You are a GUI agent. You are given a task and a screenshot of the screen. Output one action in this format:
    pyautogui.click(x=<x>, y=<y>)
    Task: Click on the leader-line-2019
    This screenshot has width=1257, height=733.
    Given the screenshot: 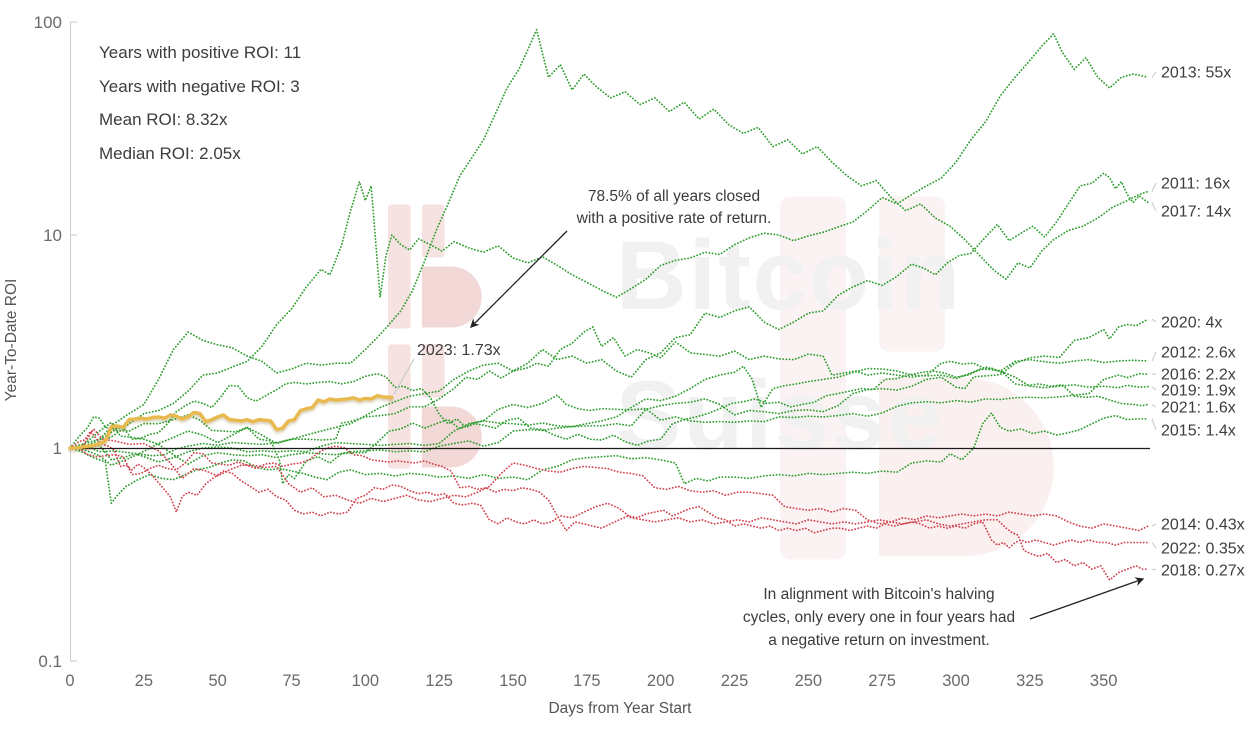 What is the action you would take?
    pyautogui.click(x=1154, y=388)
    